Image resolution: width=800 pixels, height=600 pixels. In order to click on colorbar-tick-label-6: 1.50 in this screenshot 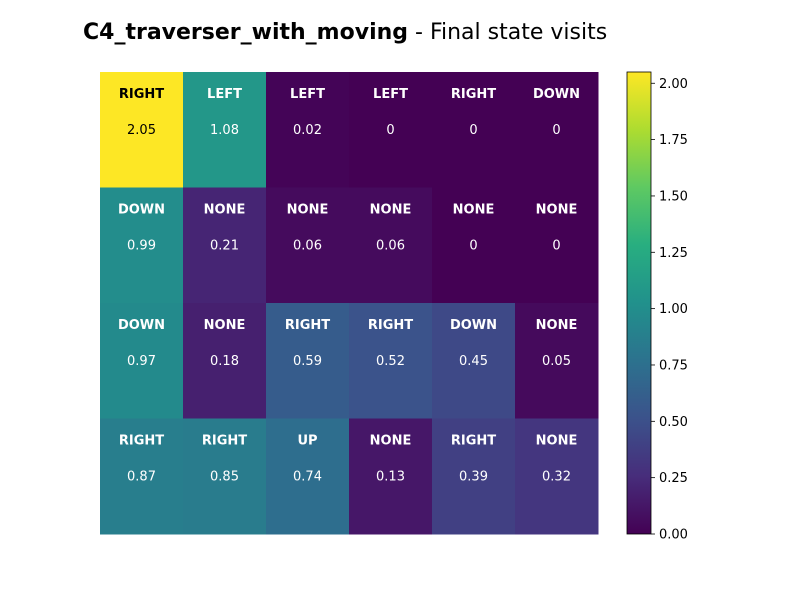, I will do `click(673, 196)`.